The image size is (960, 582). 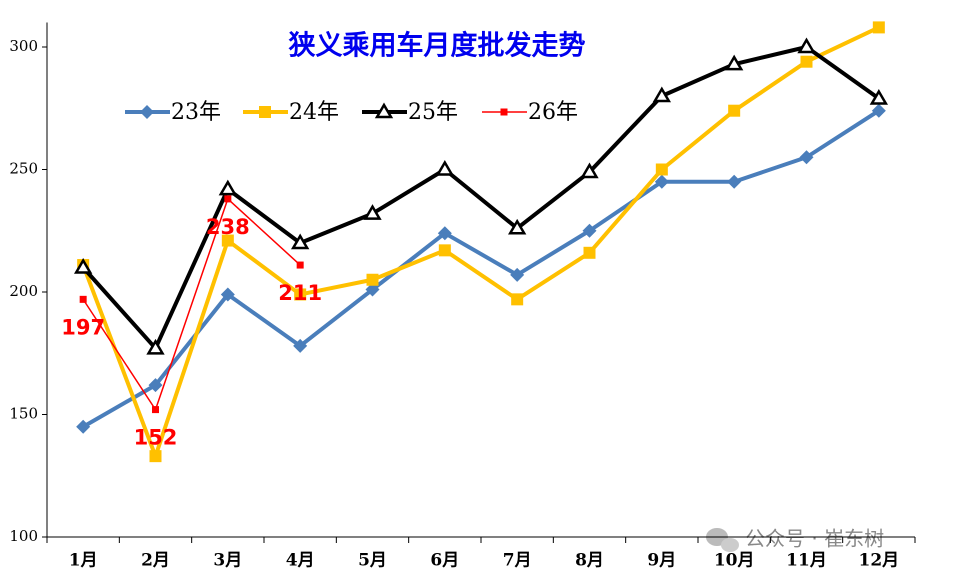 What do you see at coordinates (437, 46) in the screenshot?
I see `chart-title: 狭义乘用车月度批发走势` at bounding box center [437, 46].